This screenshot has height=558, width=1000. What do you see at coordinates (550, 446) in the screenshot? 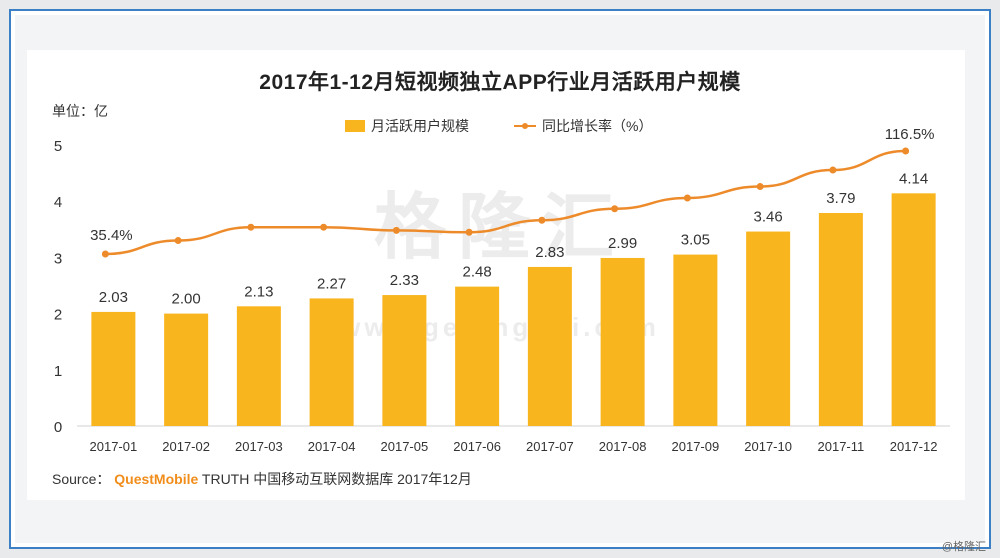
I see `x-tick-label: 2017-07` at bounding box center [550, 446].